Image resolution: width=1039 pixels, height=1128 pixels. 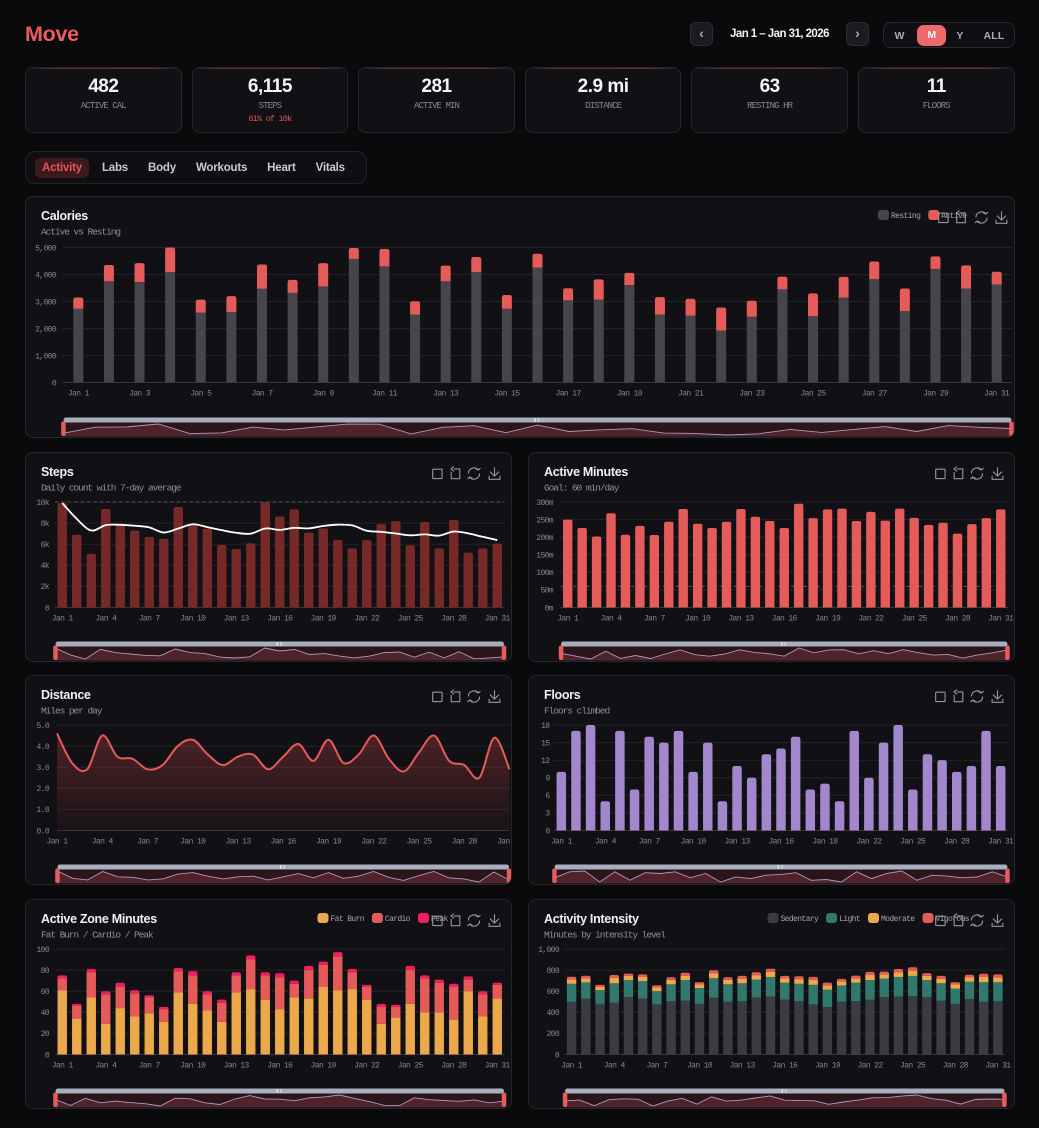 I want to click on svg-text: 800, so click(x=552, y=970).